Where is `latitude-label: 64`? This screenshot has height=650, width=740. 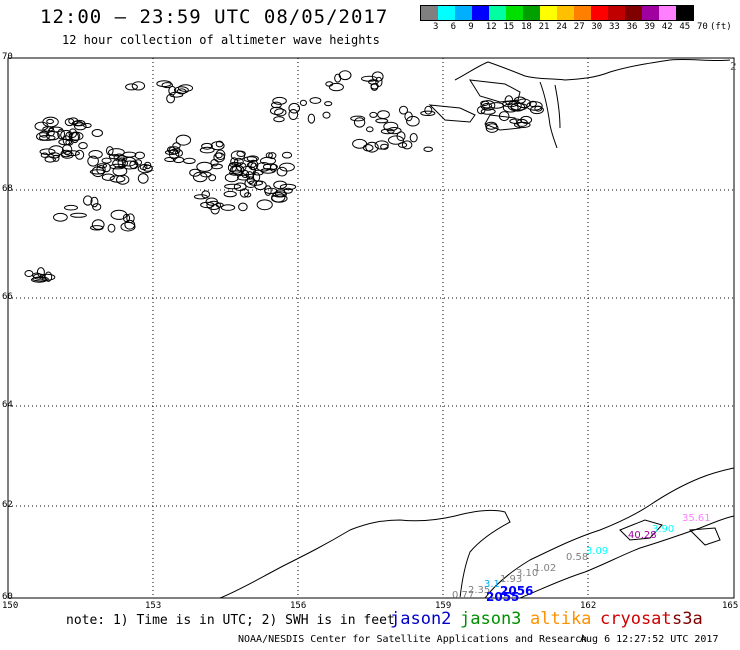 latitude-label: 64 is located at coordinates (7, 405).